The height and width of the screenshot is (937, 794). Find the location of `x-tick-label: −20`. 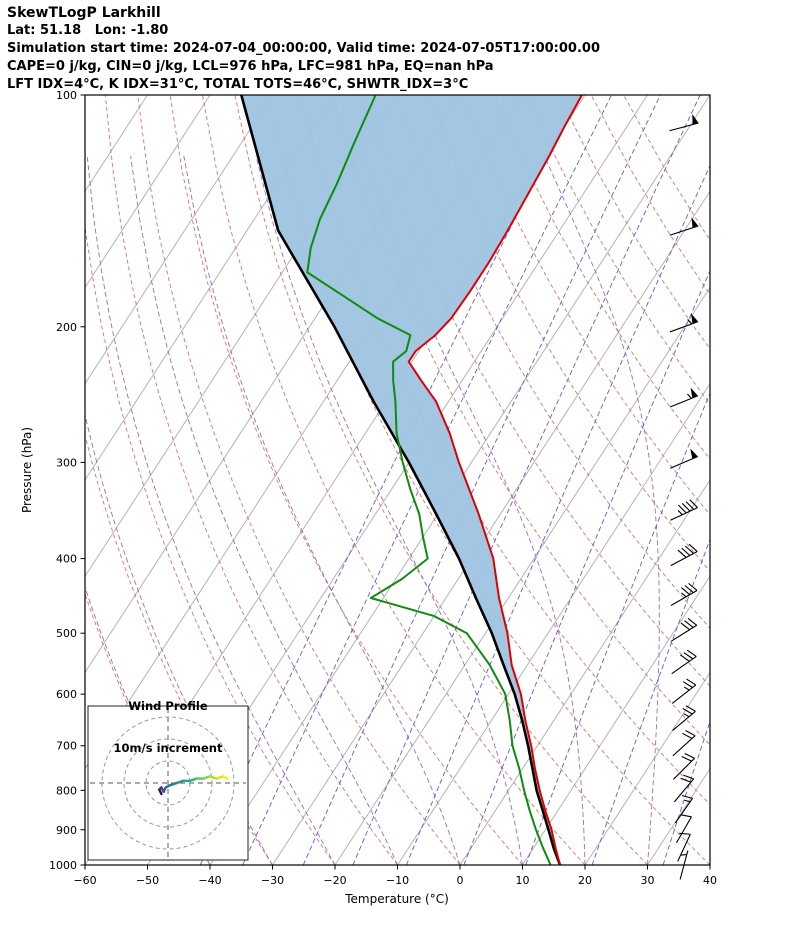

x-tick-label: −20 is located at coordinates (334, 880).